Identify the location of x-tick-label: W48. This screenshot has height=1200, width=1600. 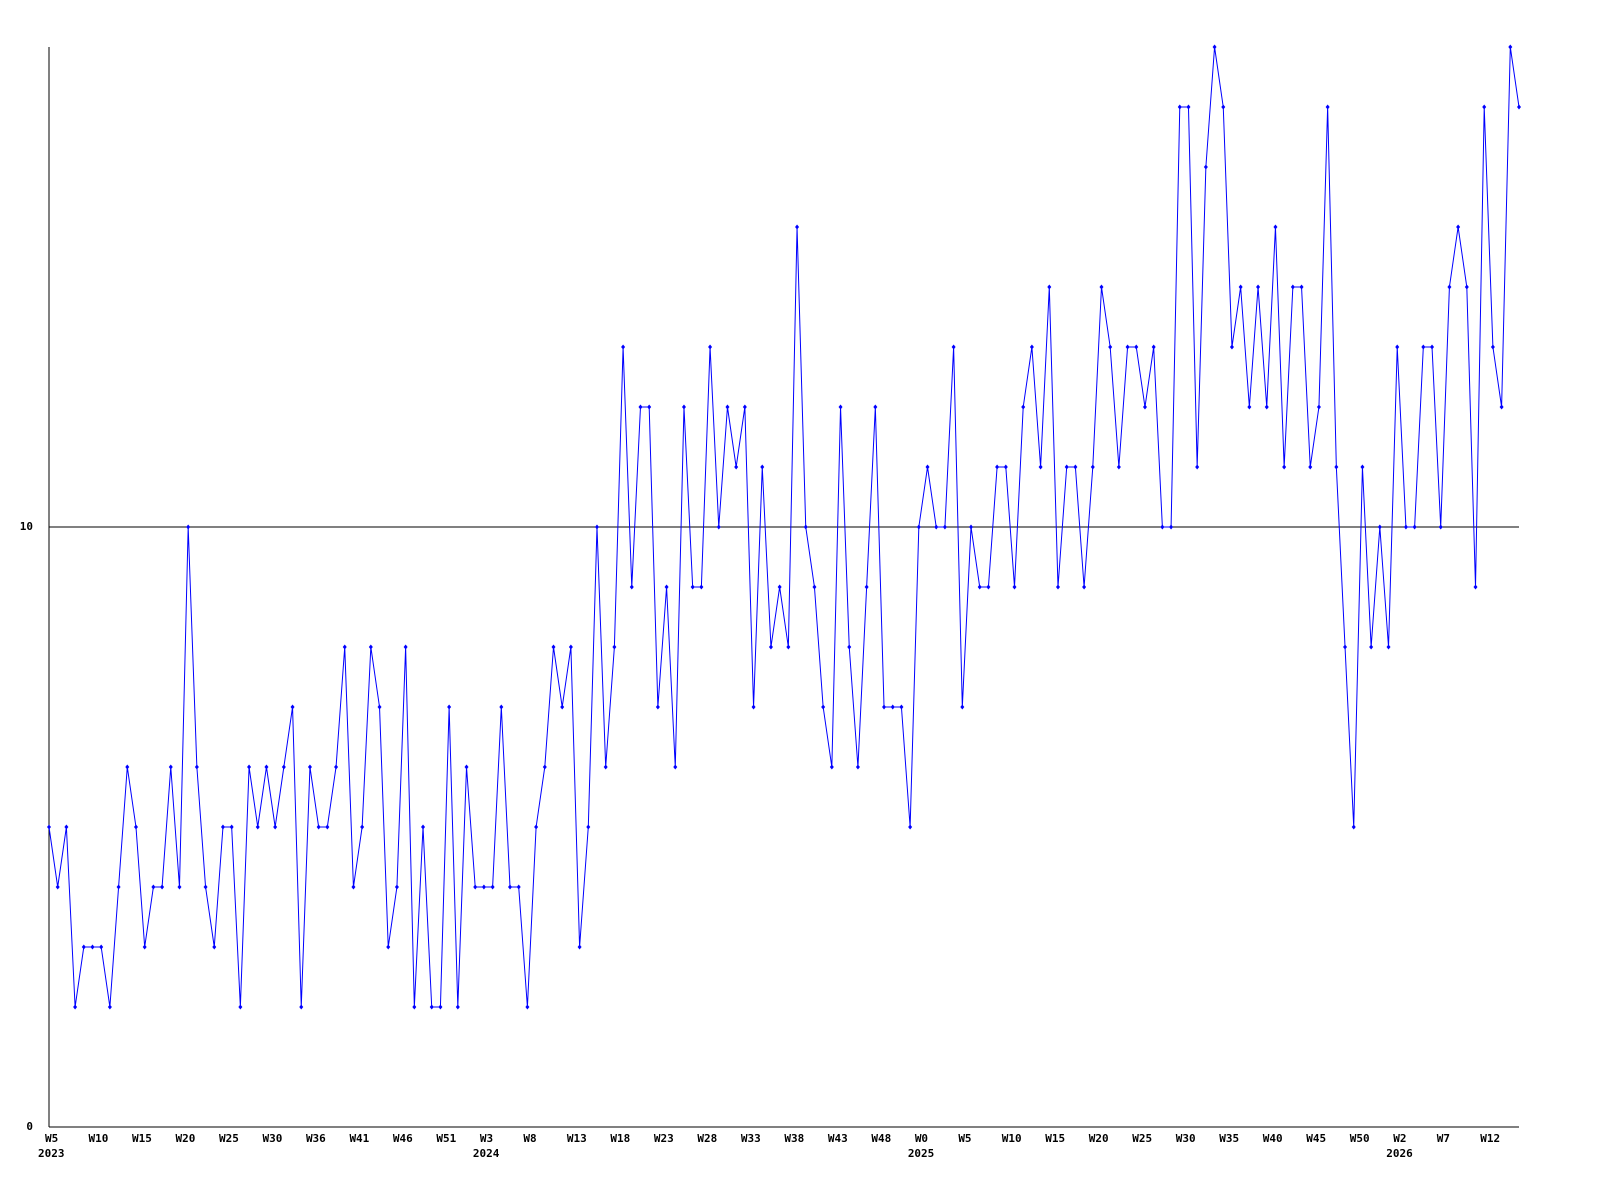
(881, 1138).